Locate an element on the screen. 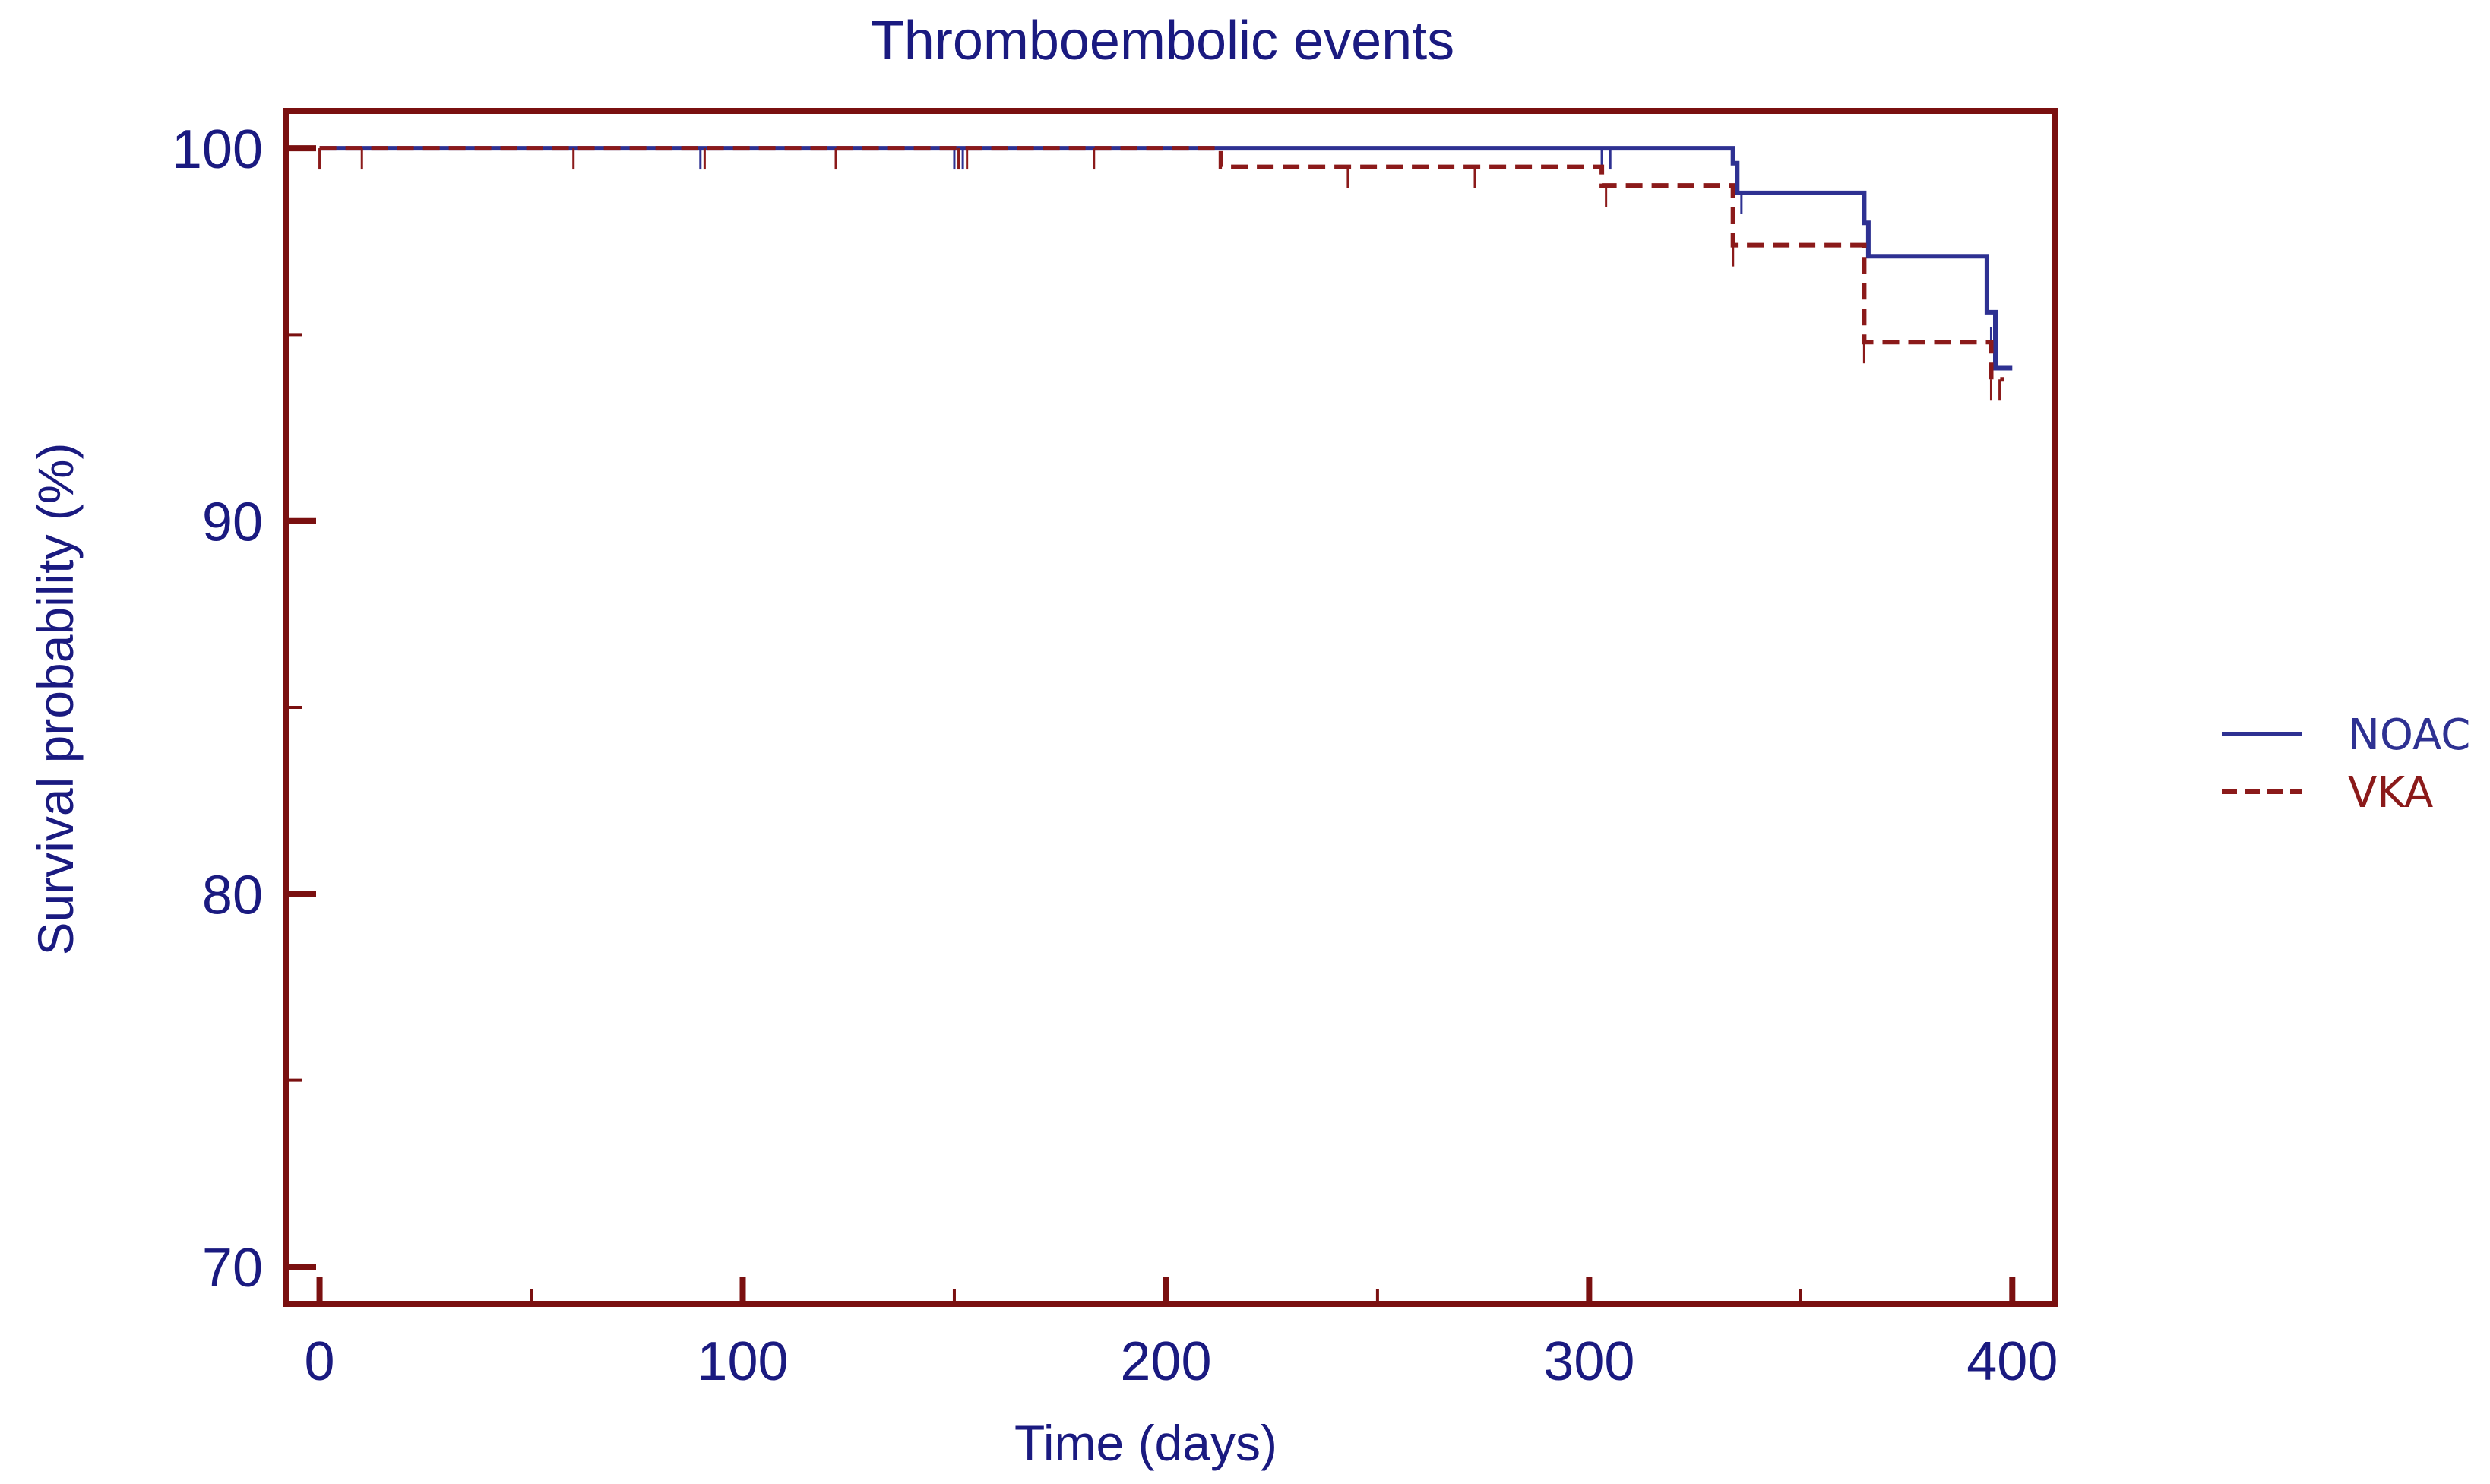 The image size is (2490, 1484). x-tick-label: 300 is located at coordinates (1588, 1361).